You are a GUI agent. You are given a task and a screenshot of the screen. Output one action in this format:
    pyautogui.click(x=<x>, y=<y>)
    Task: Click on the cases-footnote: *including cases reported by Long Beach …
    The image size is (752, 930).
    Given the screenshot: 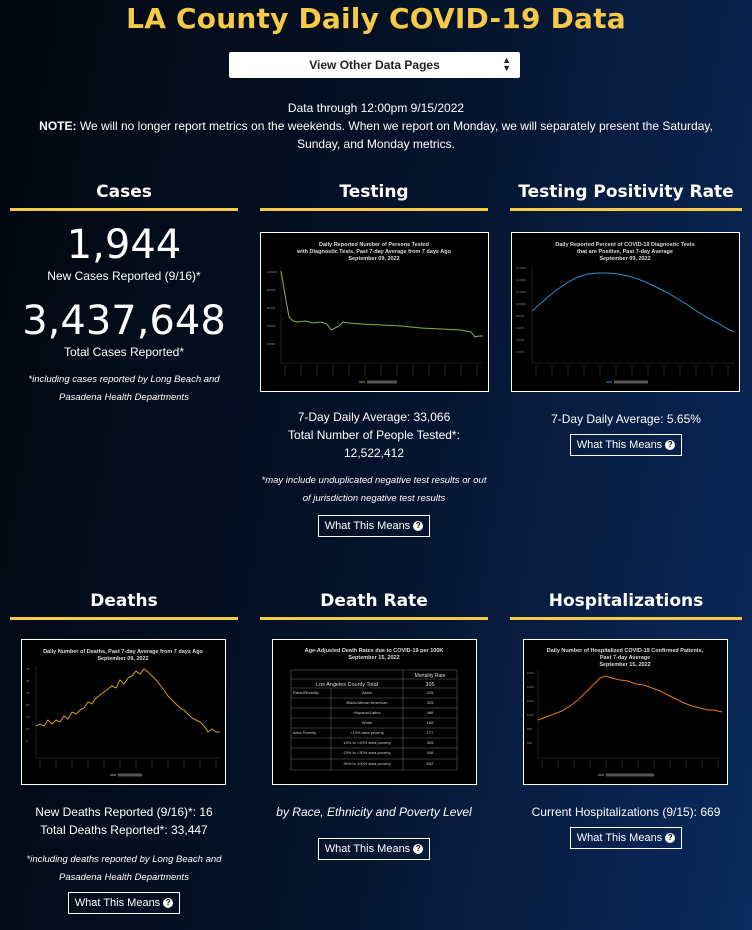 What is the action you would take?
    pyautogui.click(x=124, y=388)
    